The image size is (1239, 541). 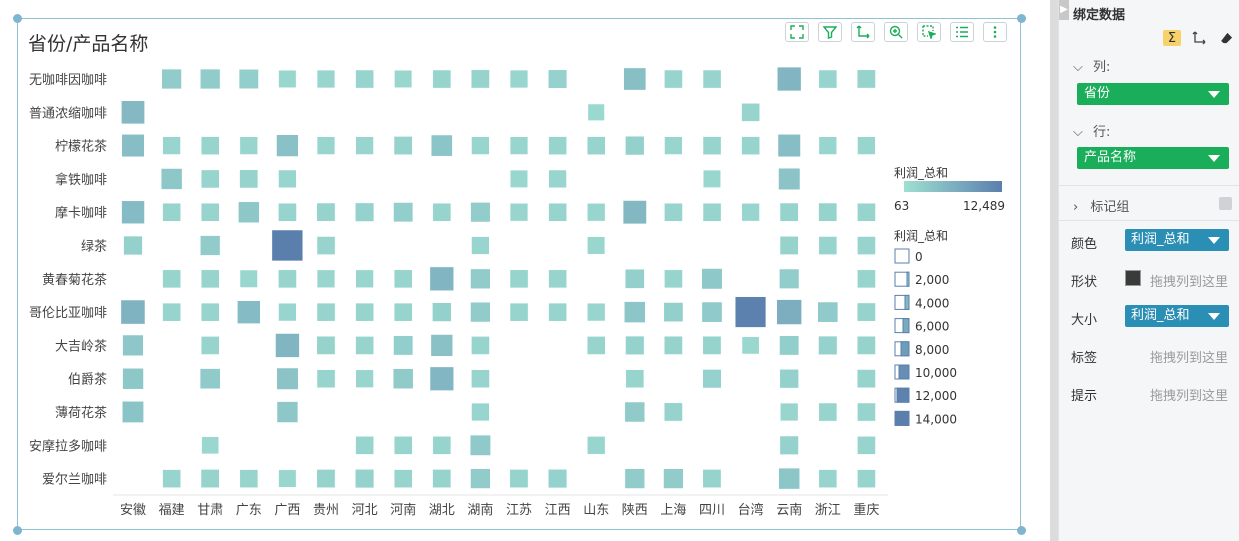 What do you see at coordinates (1225, 203) in the screenshot?
I see `marks-group-tag-icon` at bounding box center [1225, 203].